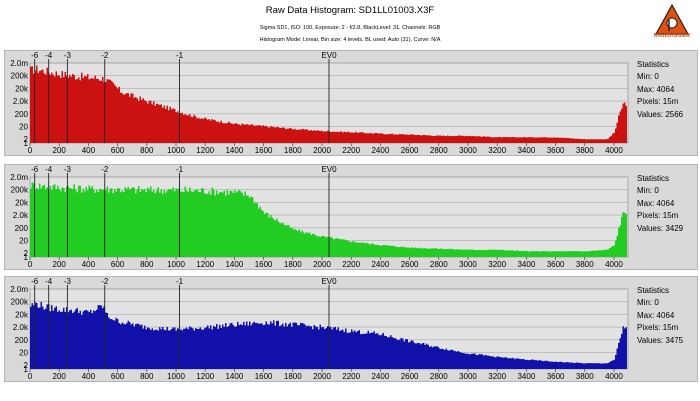  Describe the element at coordinates (26, 139) in the screenshot. I see `y-tick-label: 2` at that location.